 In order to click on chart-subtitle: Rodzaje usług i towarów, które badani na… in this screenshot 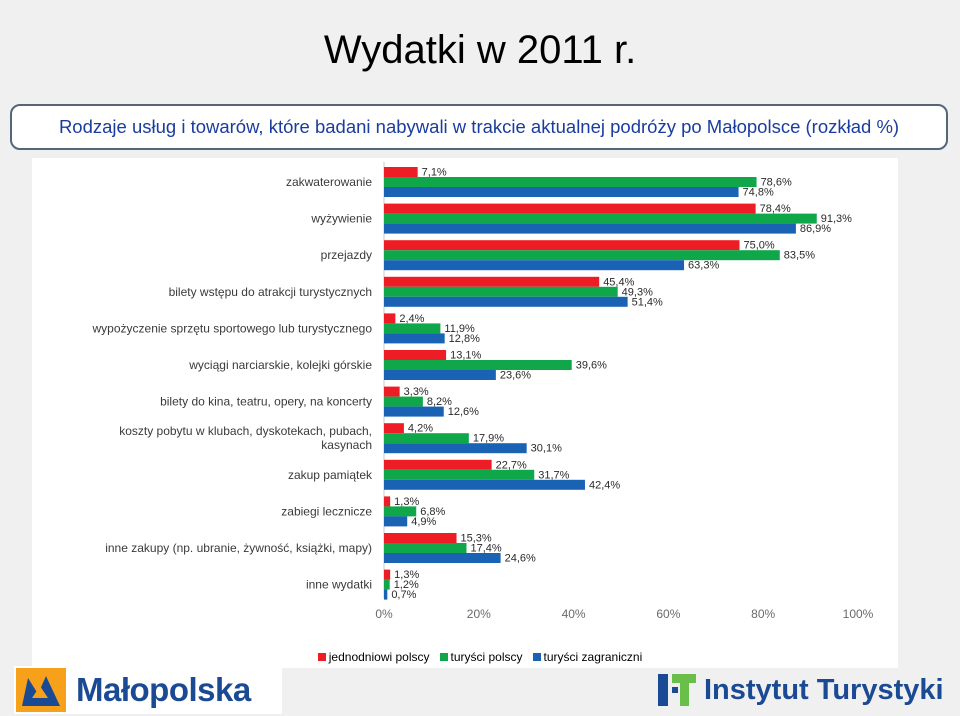, I will do `click(479, 126)`.